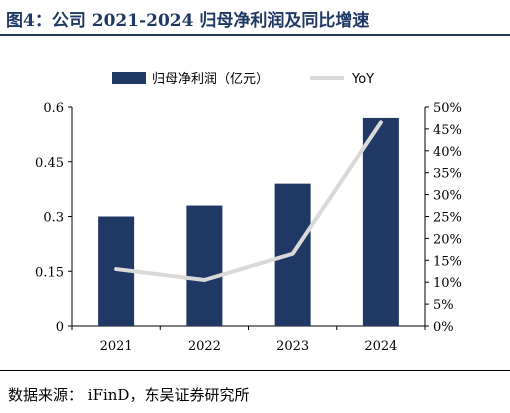 This screenshot has width=510, height=413. I want to click on x-tick-label: 2024, so click(380, 346).